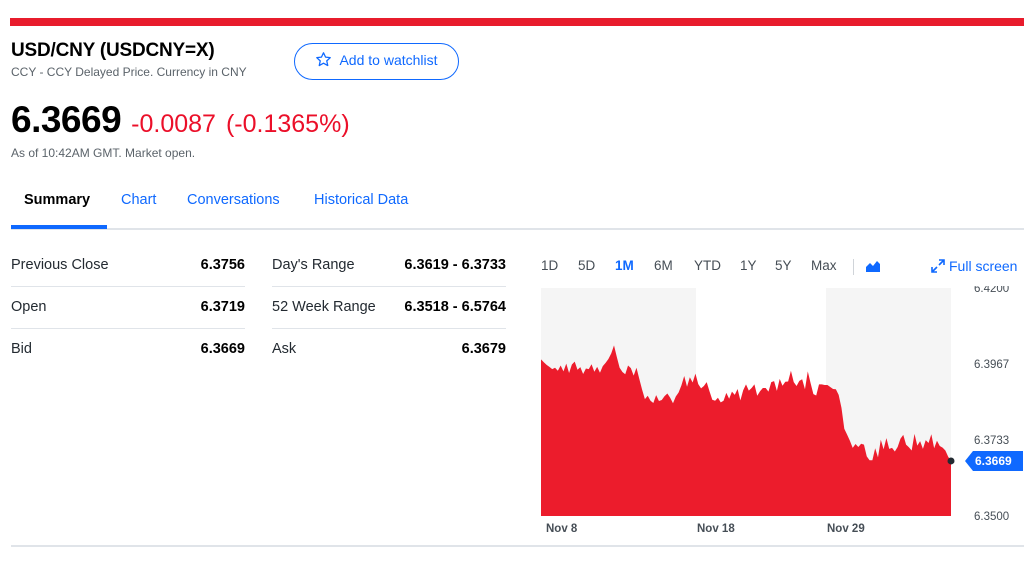 The width and height of the screenshot is (1024, 561). I want to click on range-1y-button: 1Y, so click(748, 265).